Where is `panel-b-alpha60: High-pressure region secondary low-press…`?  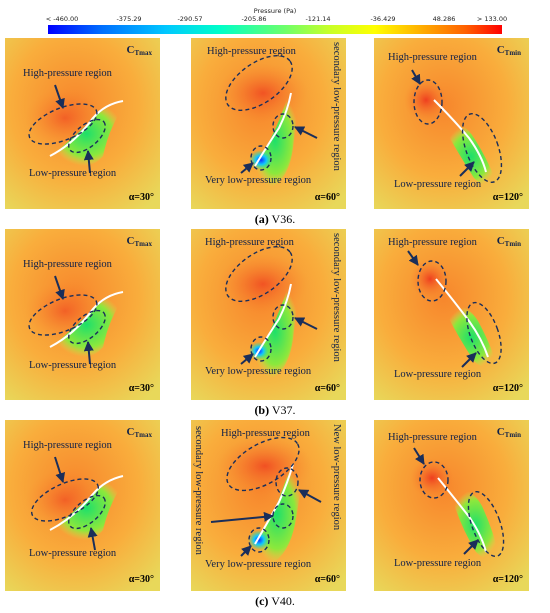
panel-b-alpha60: High-pressure region secondary low-press… is located at coordinates (268, 314).